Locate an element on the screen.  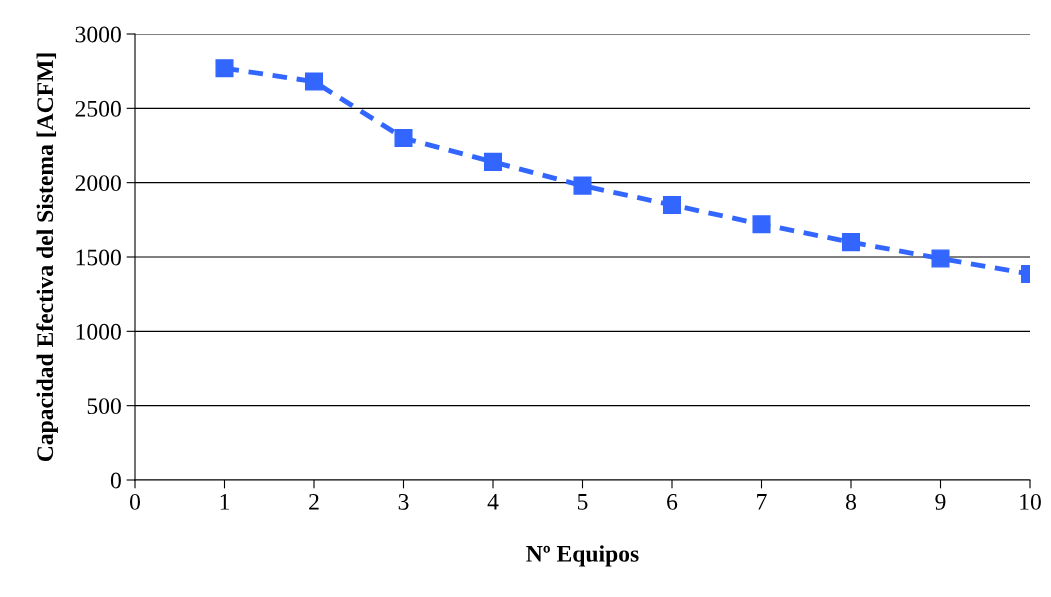
x-tick-label: 5 is located at coordinates (582, 502).